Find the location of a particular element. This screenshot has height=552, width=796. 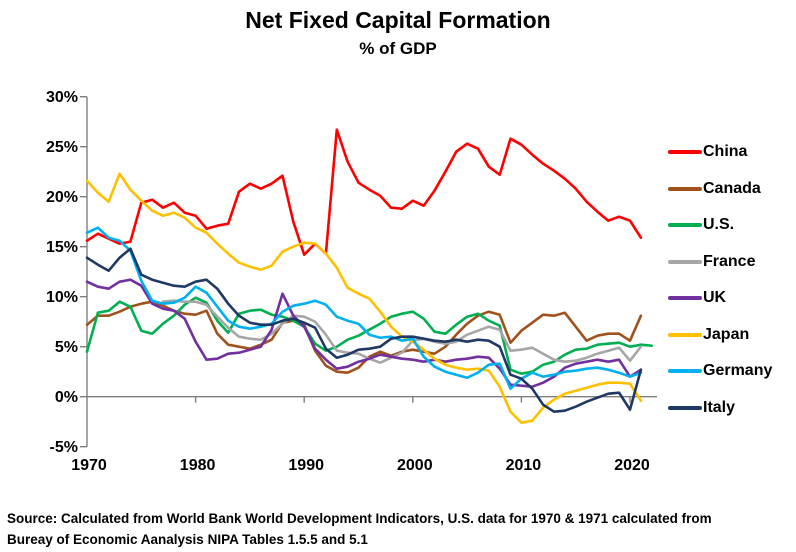

legend-item-japan: Japan is located at coordinates (732, 335).